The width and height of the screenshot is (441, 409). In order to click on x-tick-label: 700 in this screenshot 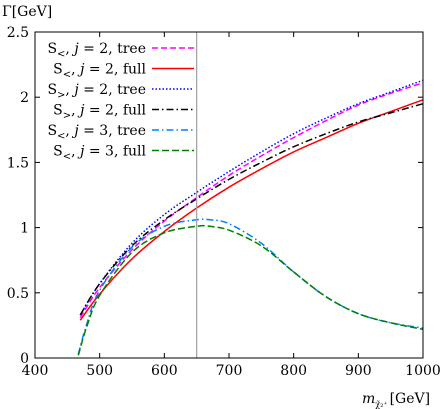, I will do `click(229, 371)`.